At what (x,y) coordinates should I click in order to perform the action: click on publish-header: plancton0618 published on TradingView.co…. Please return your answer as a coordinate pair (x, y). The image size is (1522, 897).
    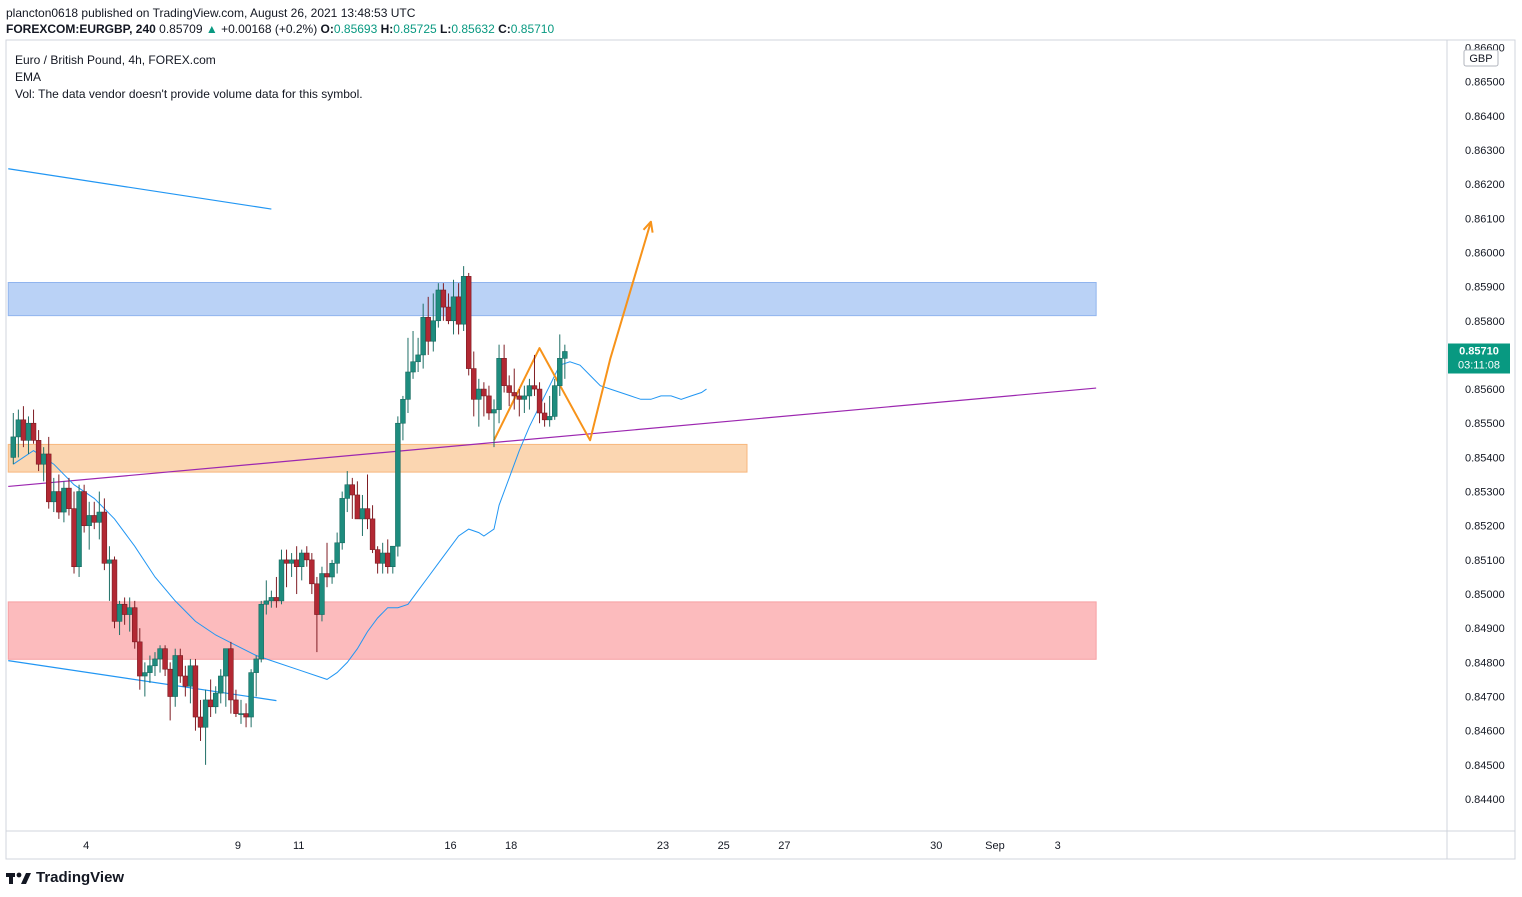
    Looking at the image, I should click on (280, 21).